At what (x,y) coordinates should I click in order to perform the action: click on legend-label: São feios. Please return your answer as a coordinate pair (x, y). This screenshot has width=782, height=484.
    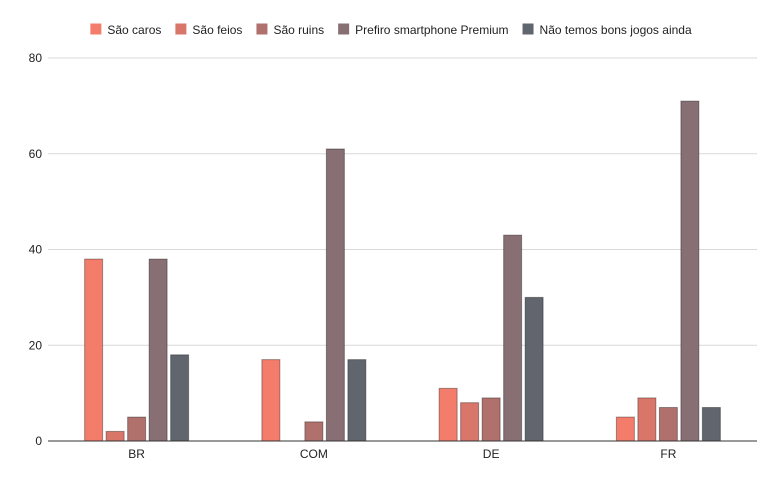
    Looking at the image, I should click on (217, 30).